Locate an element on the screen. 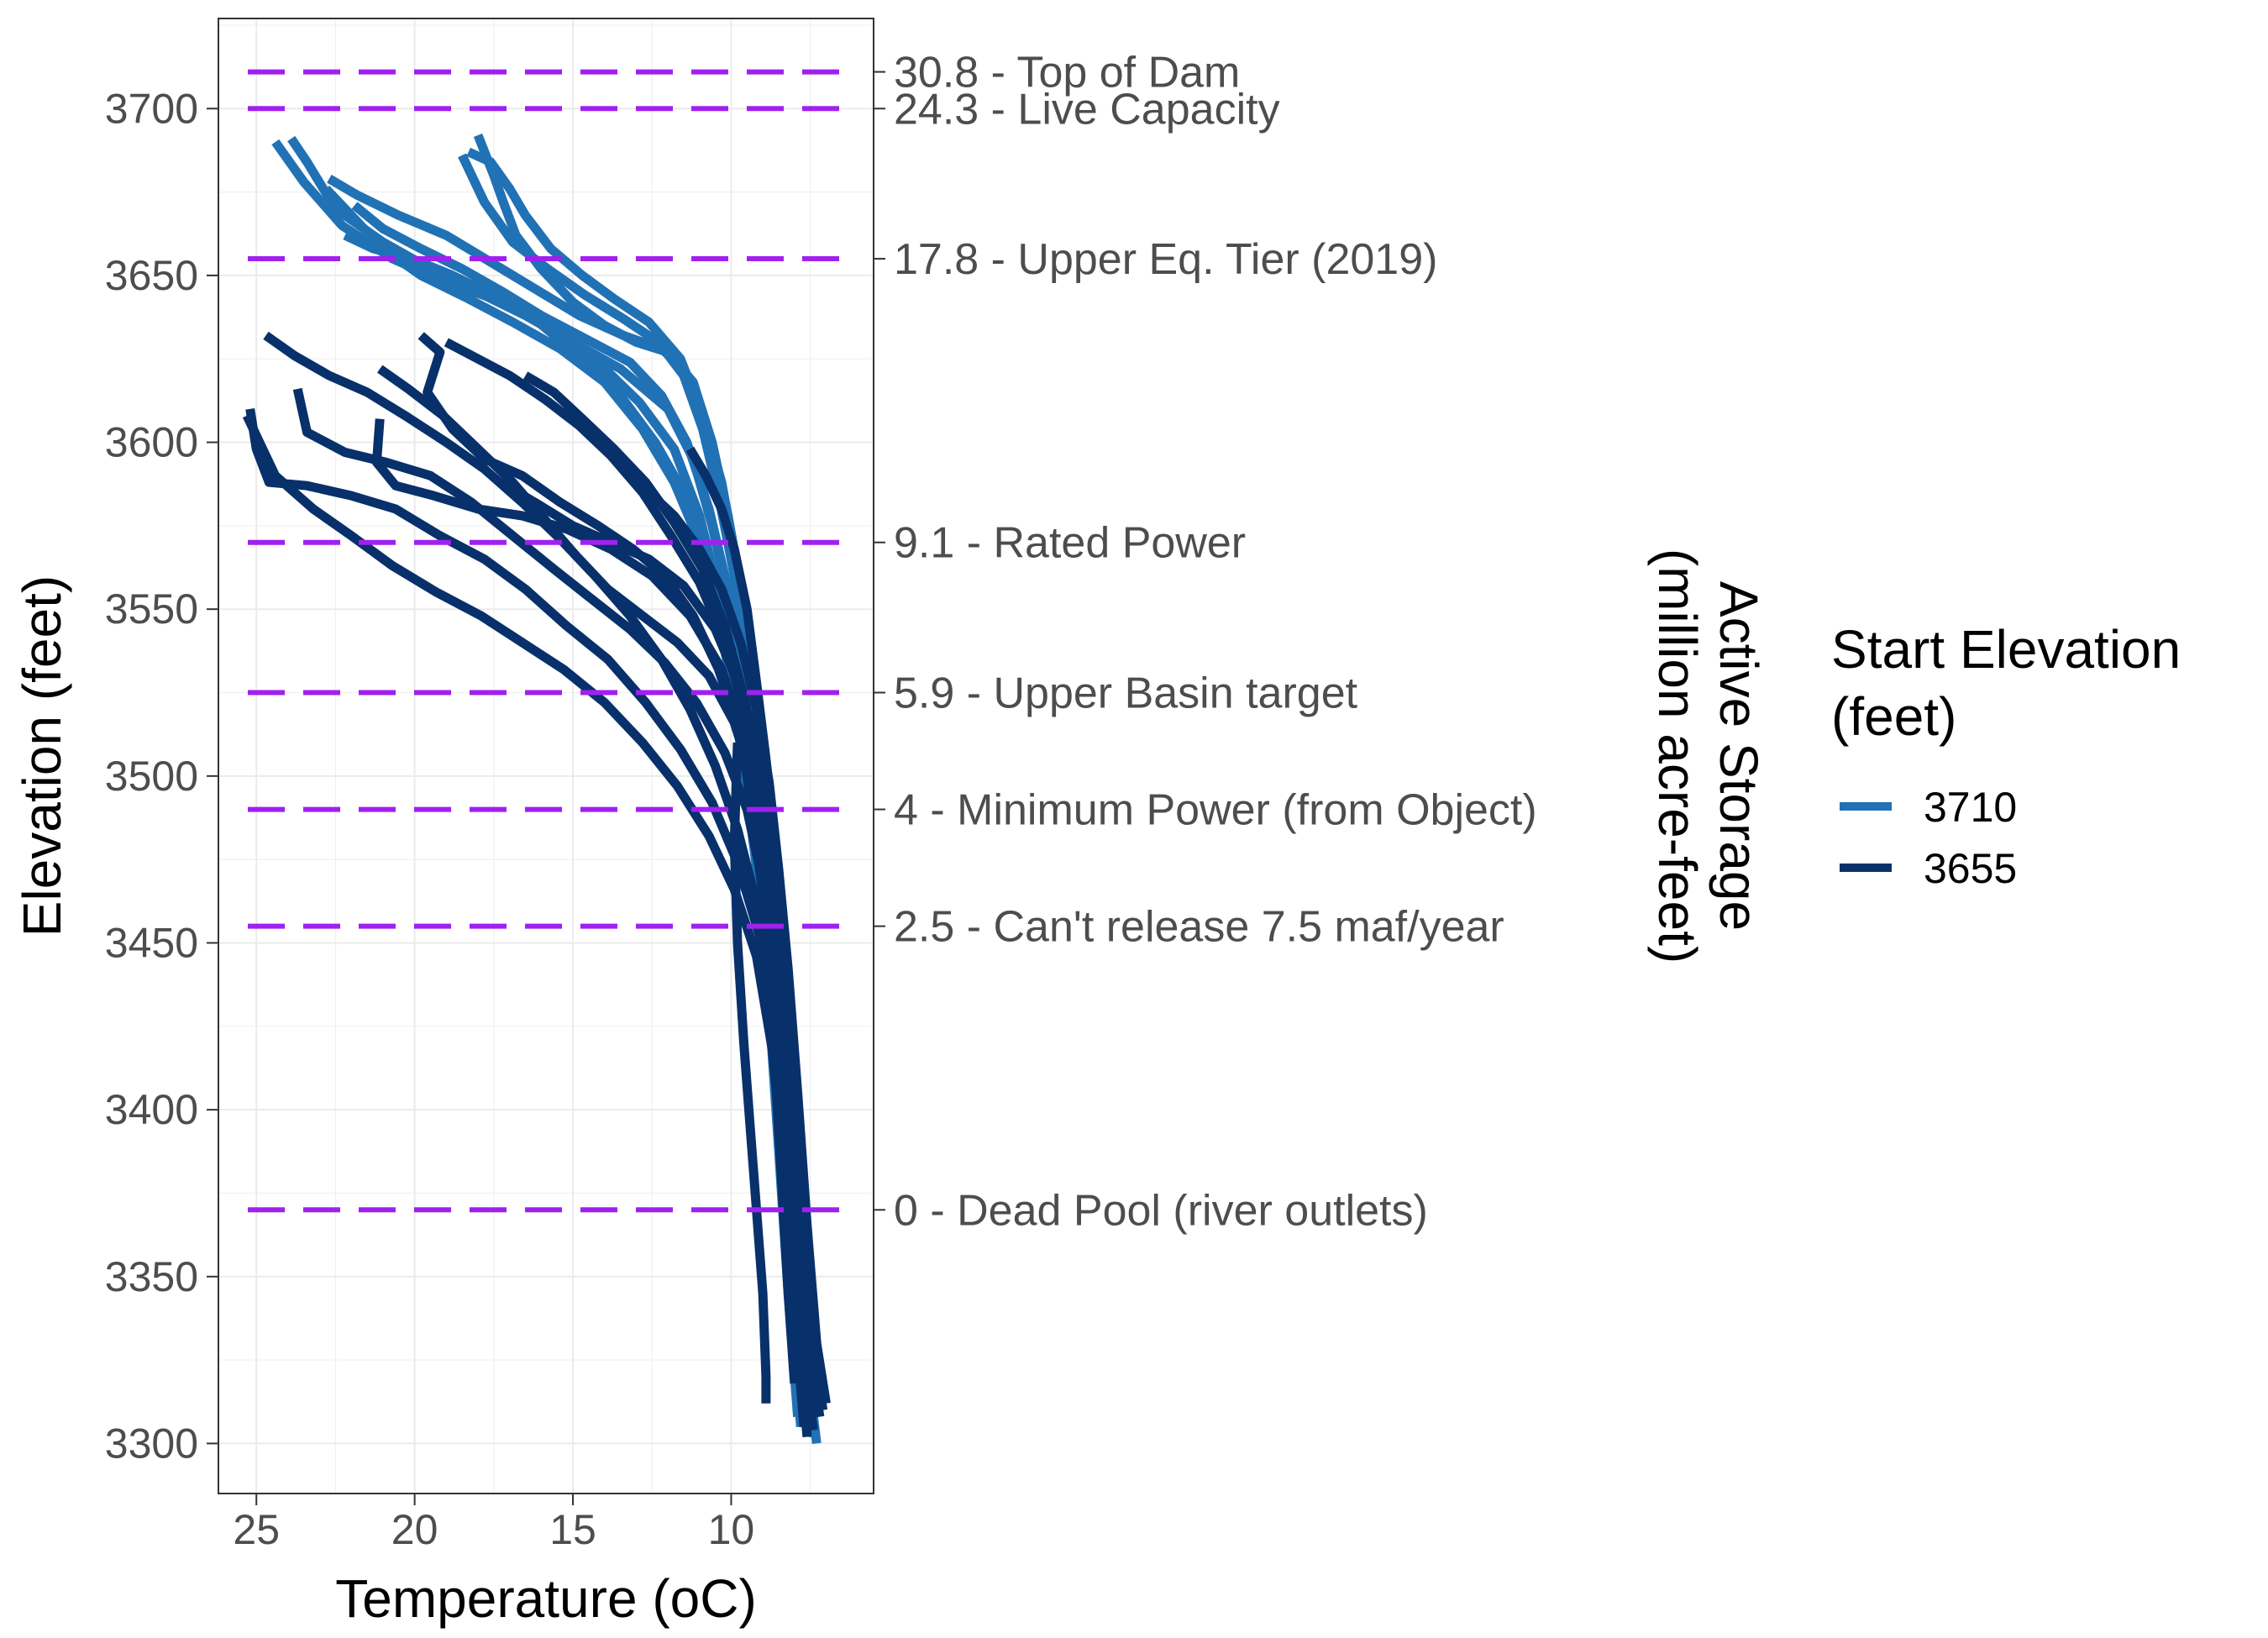 The height and width of the screenshot is (1638, 2268). x-tick-label: 10 is located at coordinates (731, 1529).